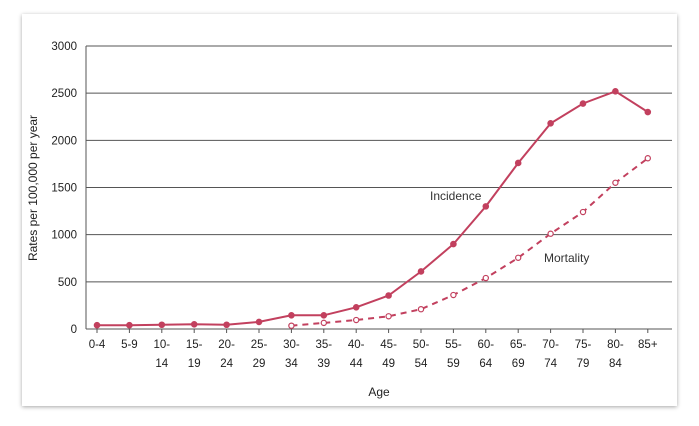 The width and height of the screenshot is (699, 426). I want to click on x-tick-label: 75-, so click(583, 345).